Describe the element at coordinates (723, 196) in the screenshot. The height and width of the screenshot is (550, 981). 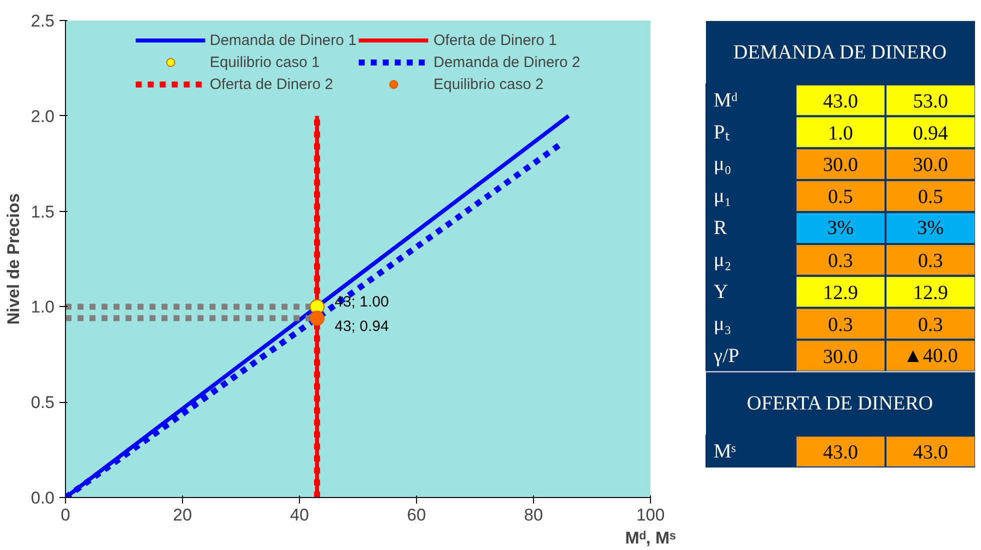
I see `text: μ₁` at that location.